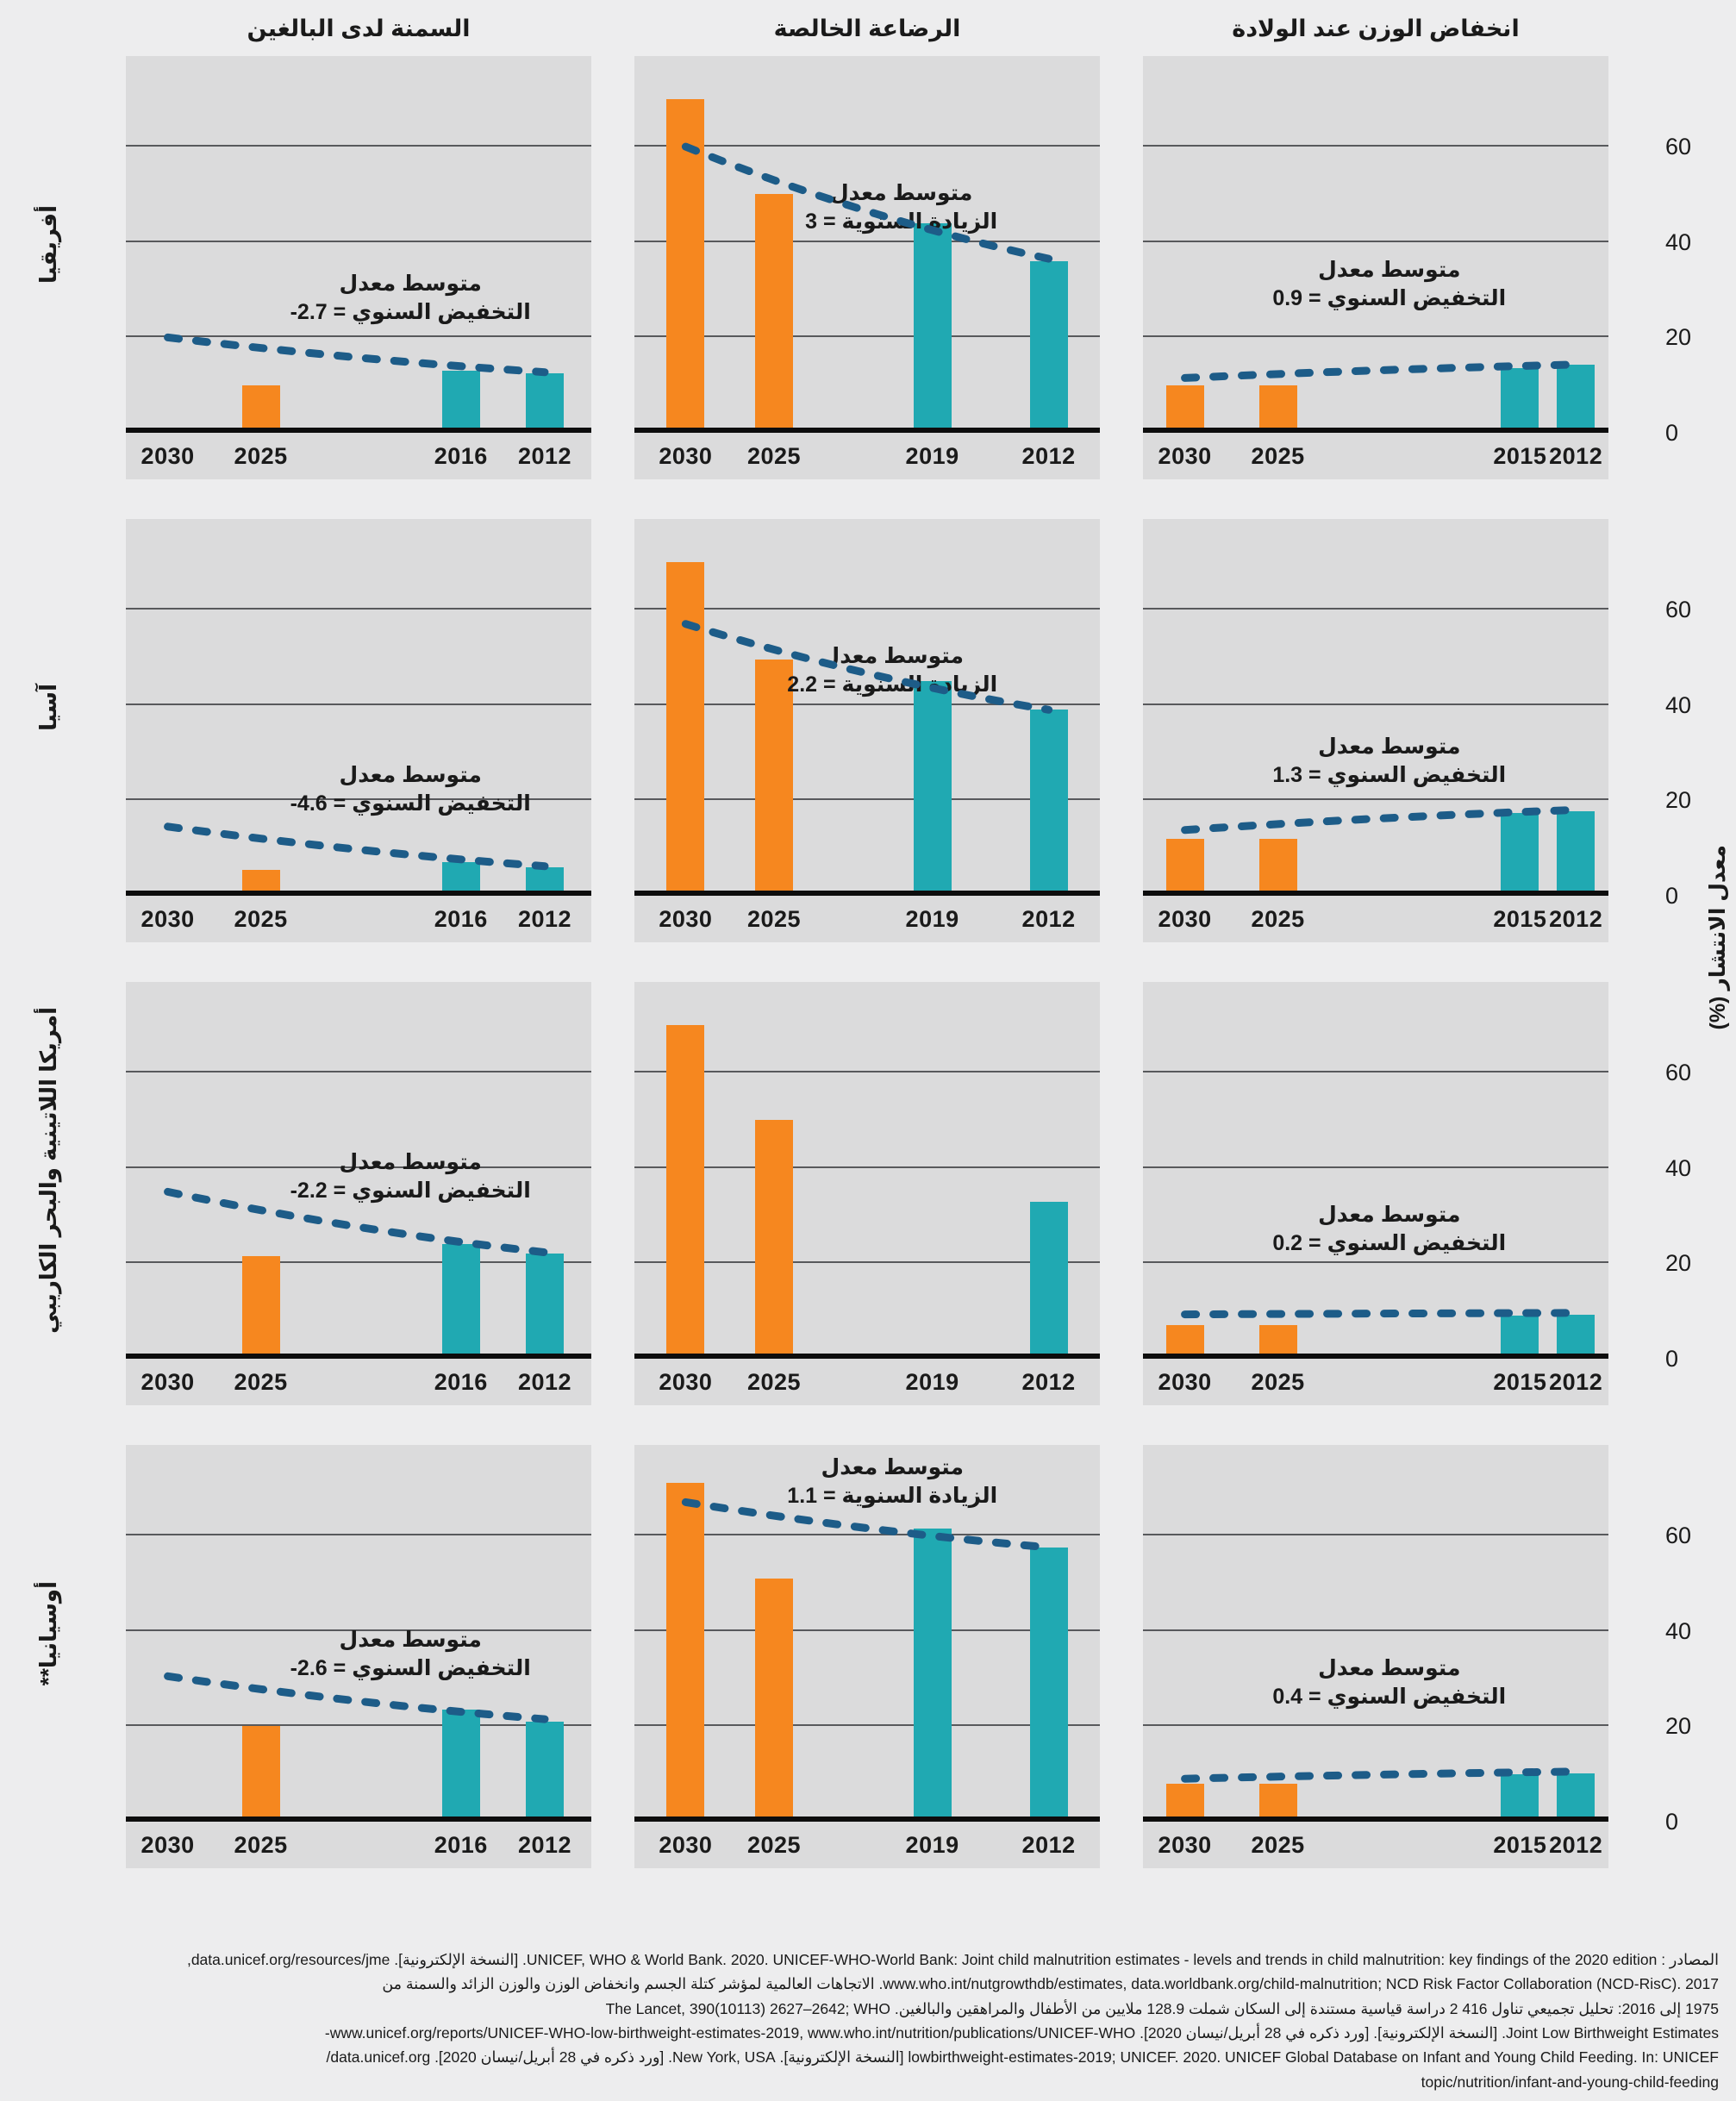 Image resolution: width=1736 pixels, height=2101 pixels. What do you see at coordinates (1389, 1697) in the screenshot?
I see `annotation-line2: التخفيض السنوي = 0.4` at bounding box center [1389, 1697].